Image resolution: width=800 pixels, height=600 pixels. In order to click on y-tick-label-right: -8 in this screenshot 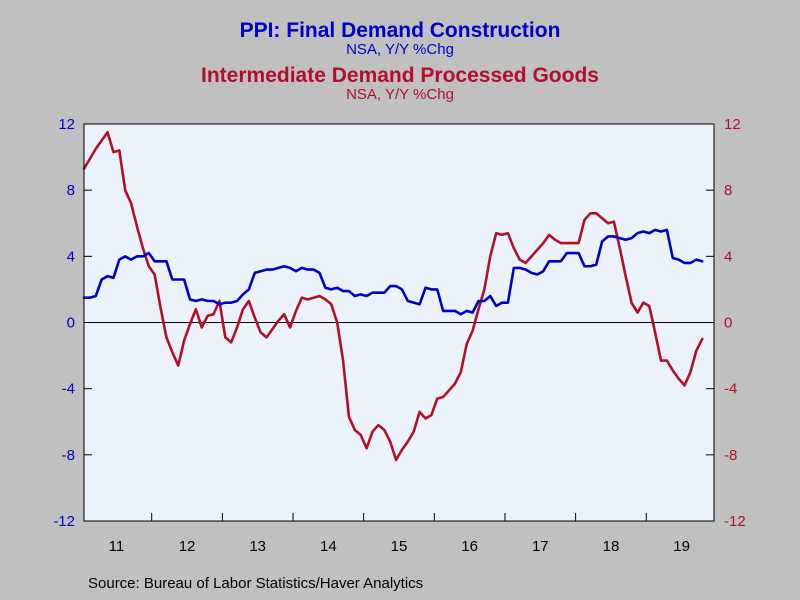, I will do `click(730, 455)`.